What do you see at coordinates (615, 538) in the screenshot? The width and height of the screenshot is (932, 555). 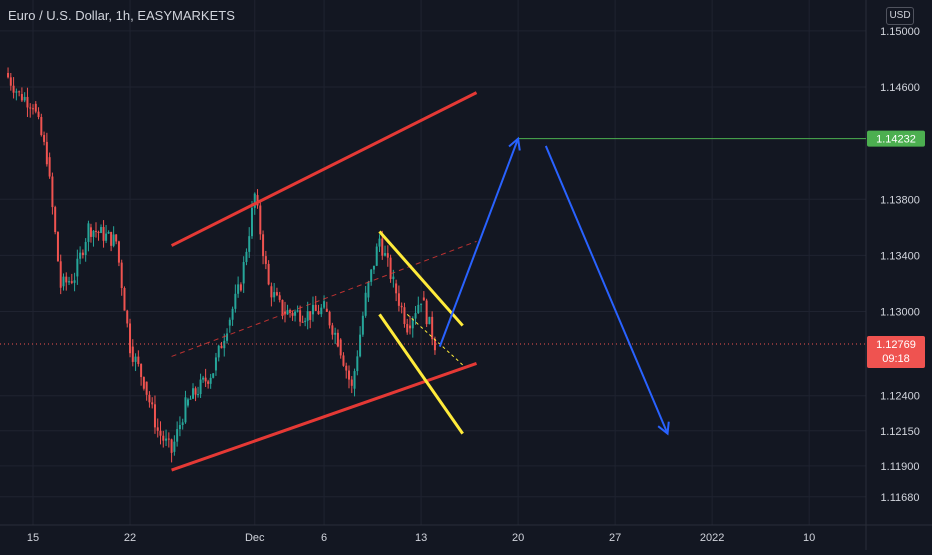 I see `x-tick-label: 27` at bounding box center [615, 538].